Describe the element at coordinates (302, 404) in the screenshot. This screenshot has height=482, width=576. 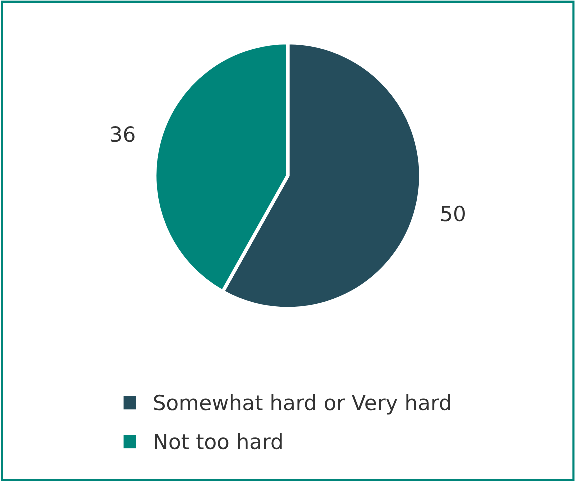
I see `legend-label: Somewhat hard or Very hard` at that location.